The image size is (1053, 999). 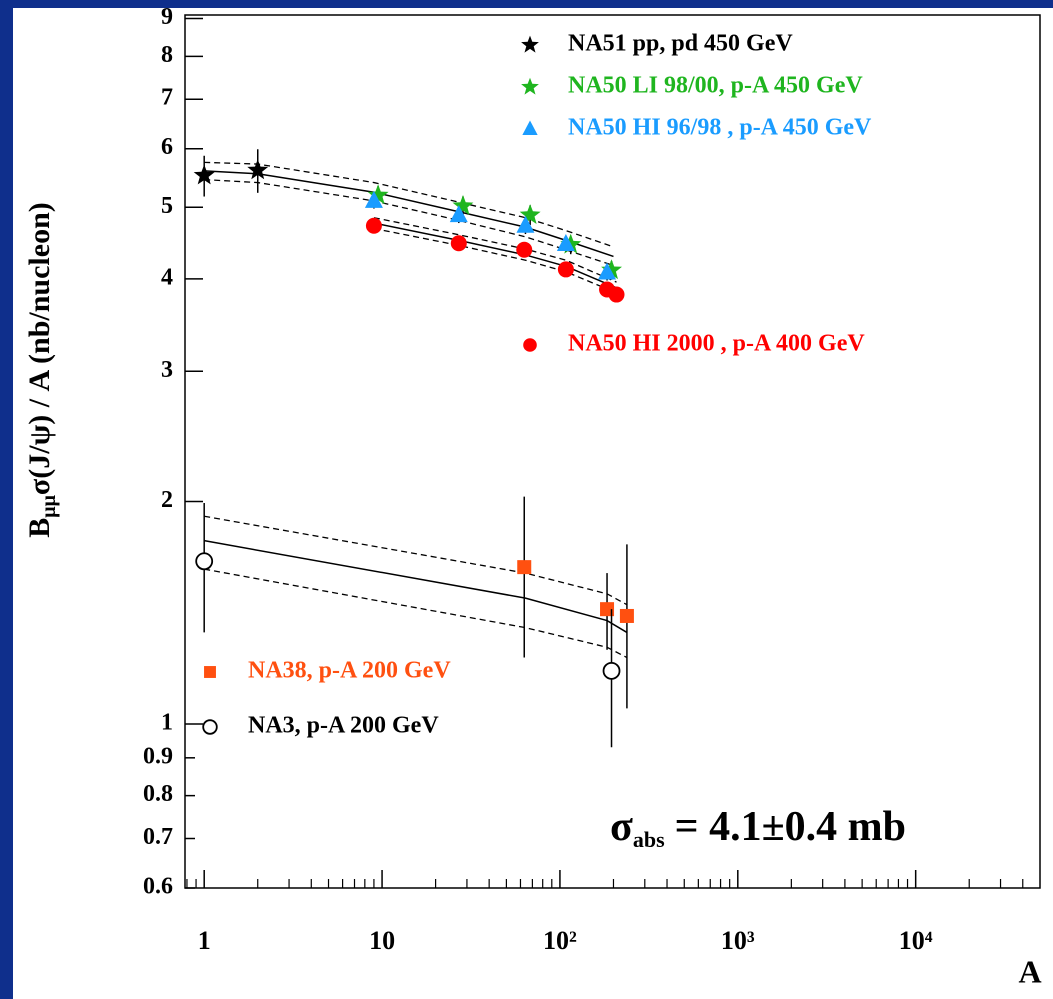 What do you see at coordinates (715, 86) in the screenshot?
I see `legend-label: NA50 LI 98/00, p-A 450 GeV` at bounding box center [715, 86].